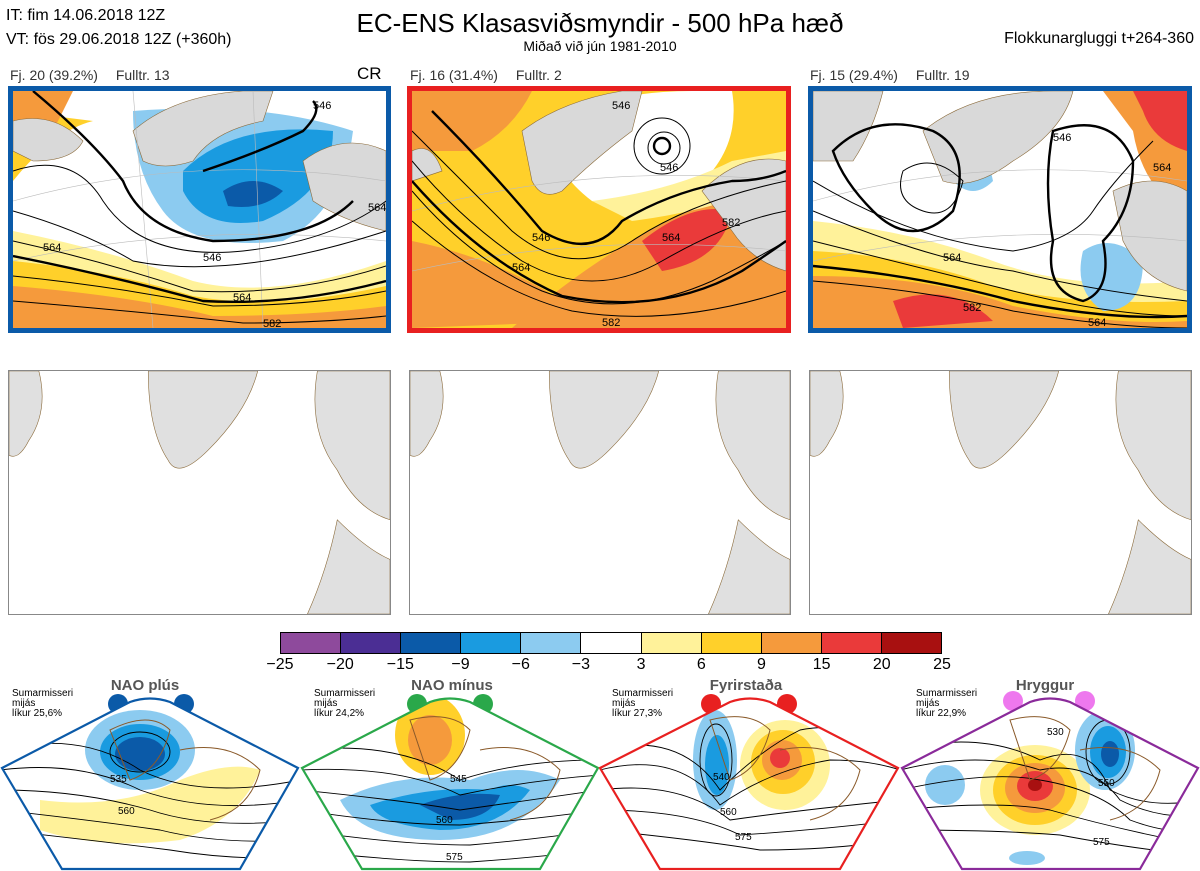 The width and height of the screenshot is (1200, 871). Describe the element at coordinates (941, 713) in the screenshot. I see `regime-4-prob: líkur 22,9%` at that location.